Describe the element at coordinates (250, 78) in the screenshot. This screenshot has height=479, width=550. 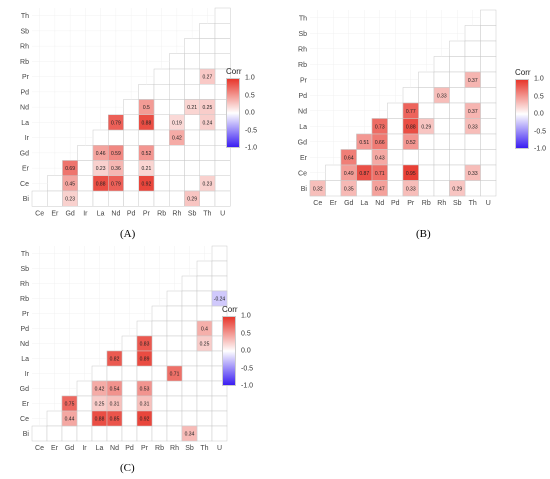
I see `legend-tick: 1.0` at that location.